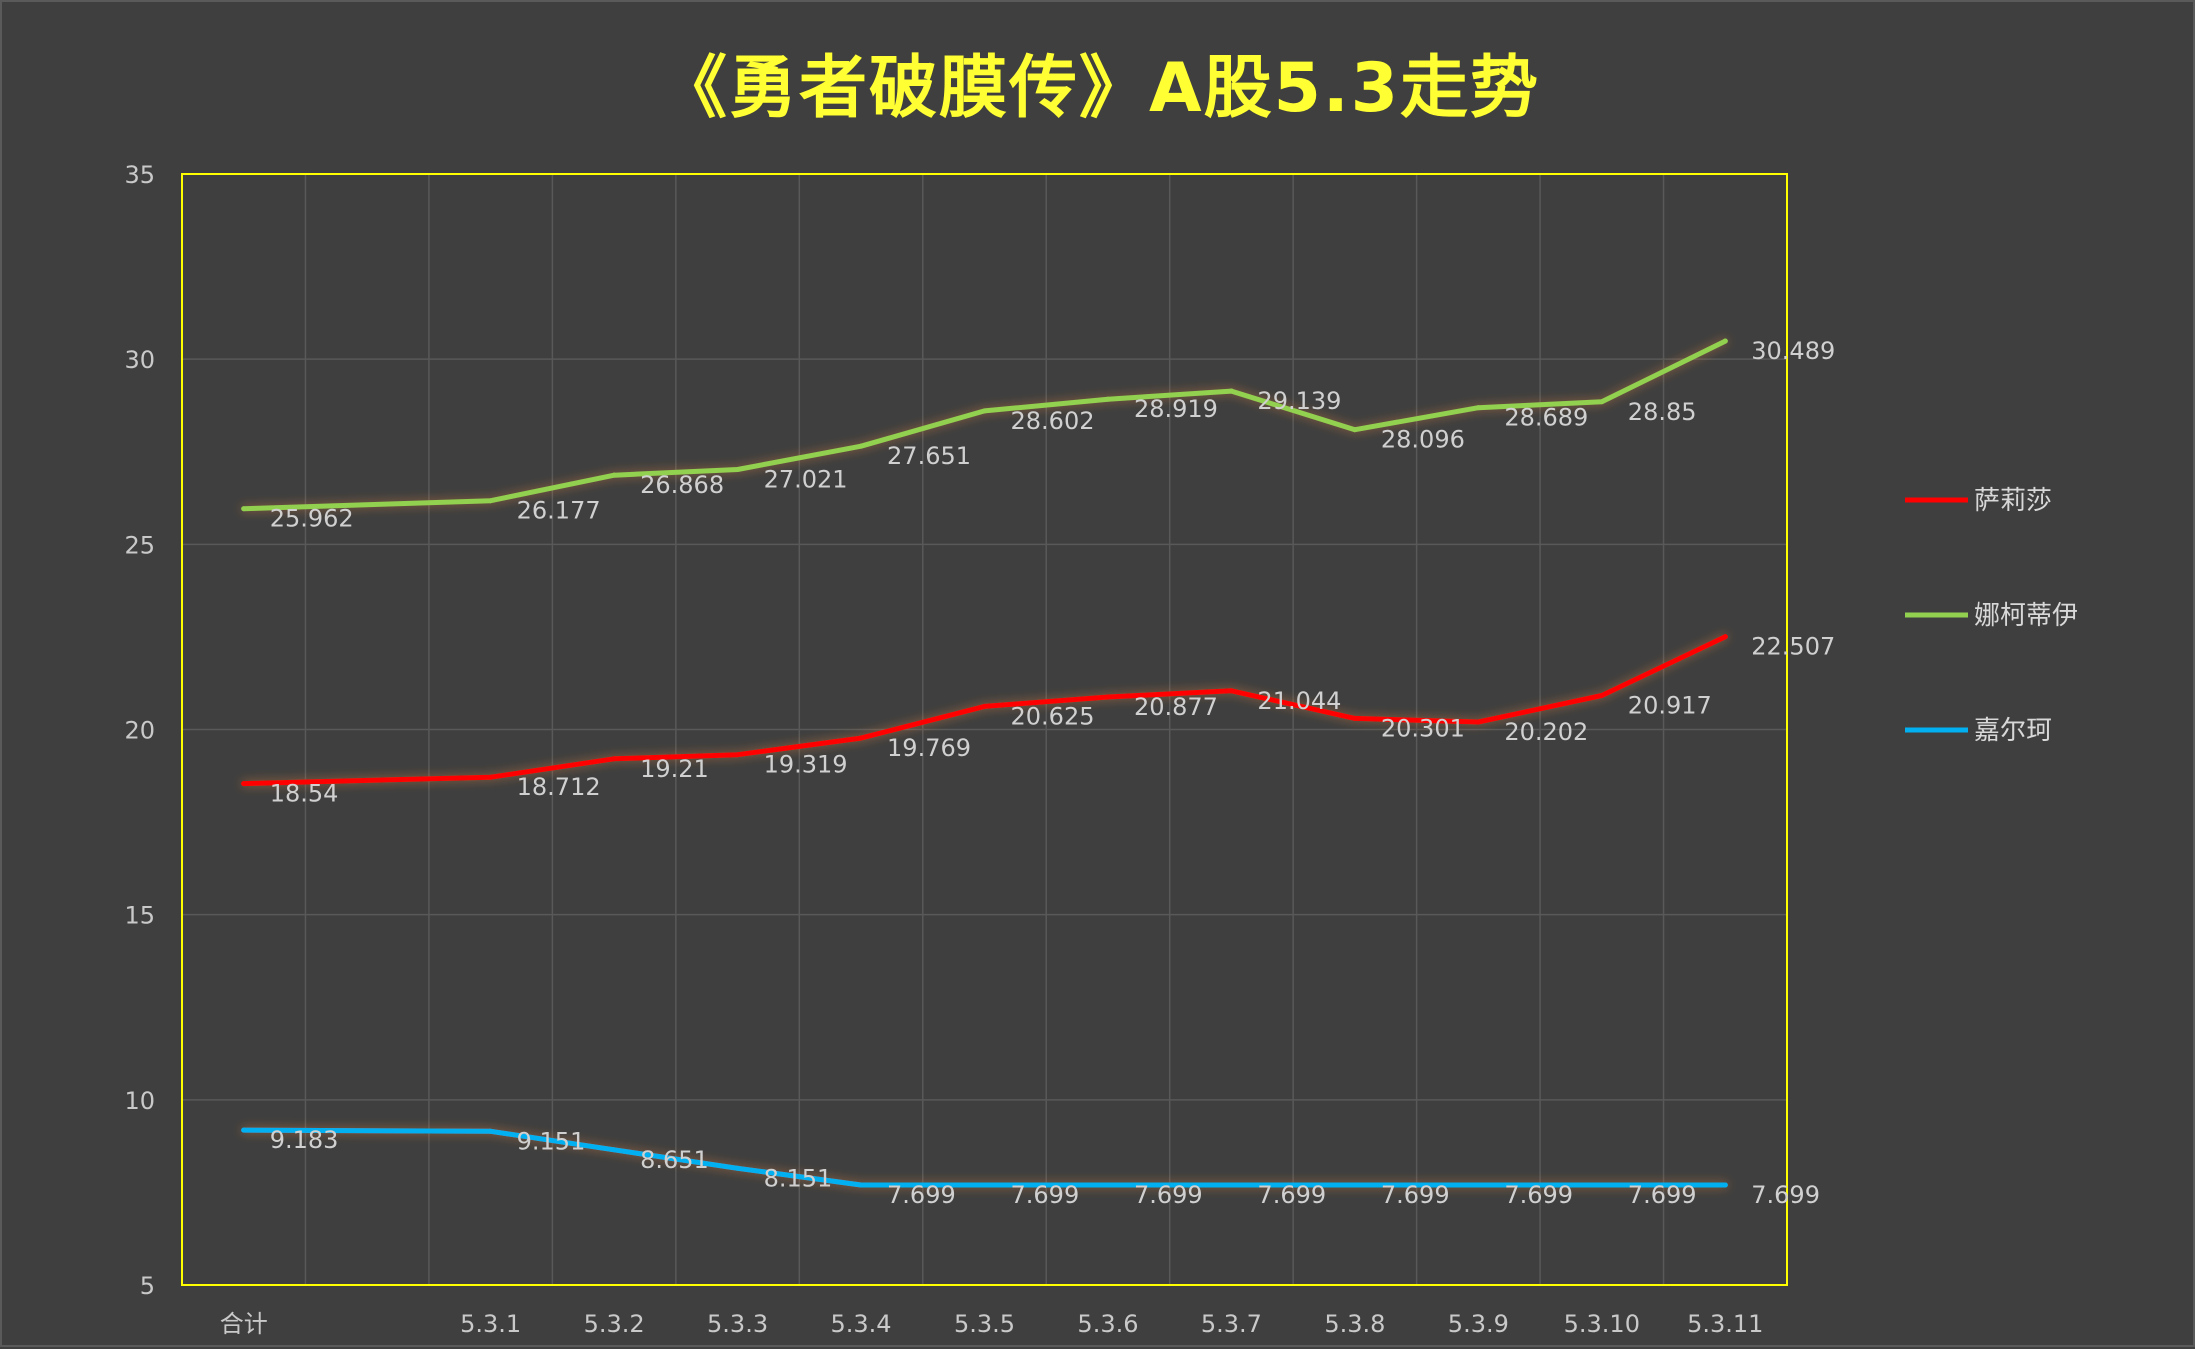  What do you see at coordinates (1793, 647) in the screenshot?
I see `data-label: 22.507` at bounding box center [1793, 647].